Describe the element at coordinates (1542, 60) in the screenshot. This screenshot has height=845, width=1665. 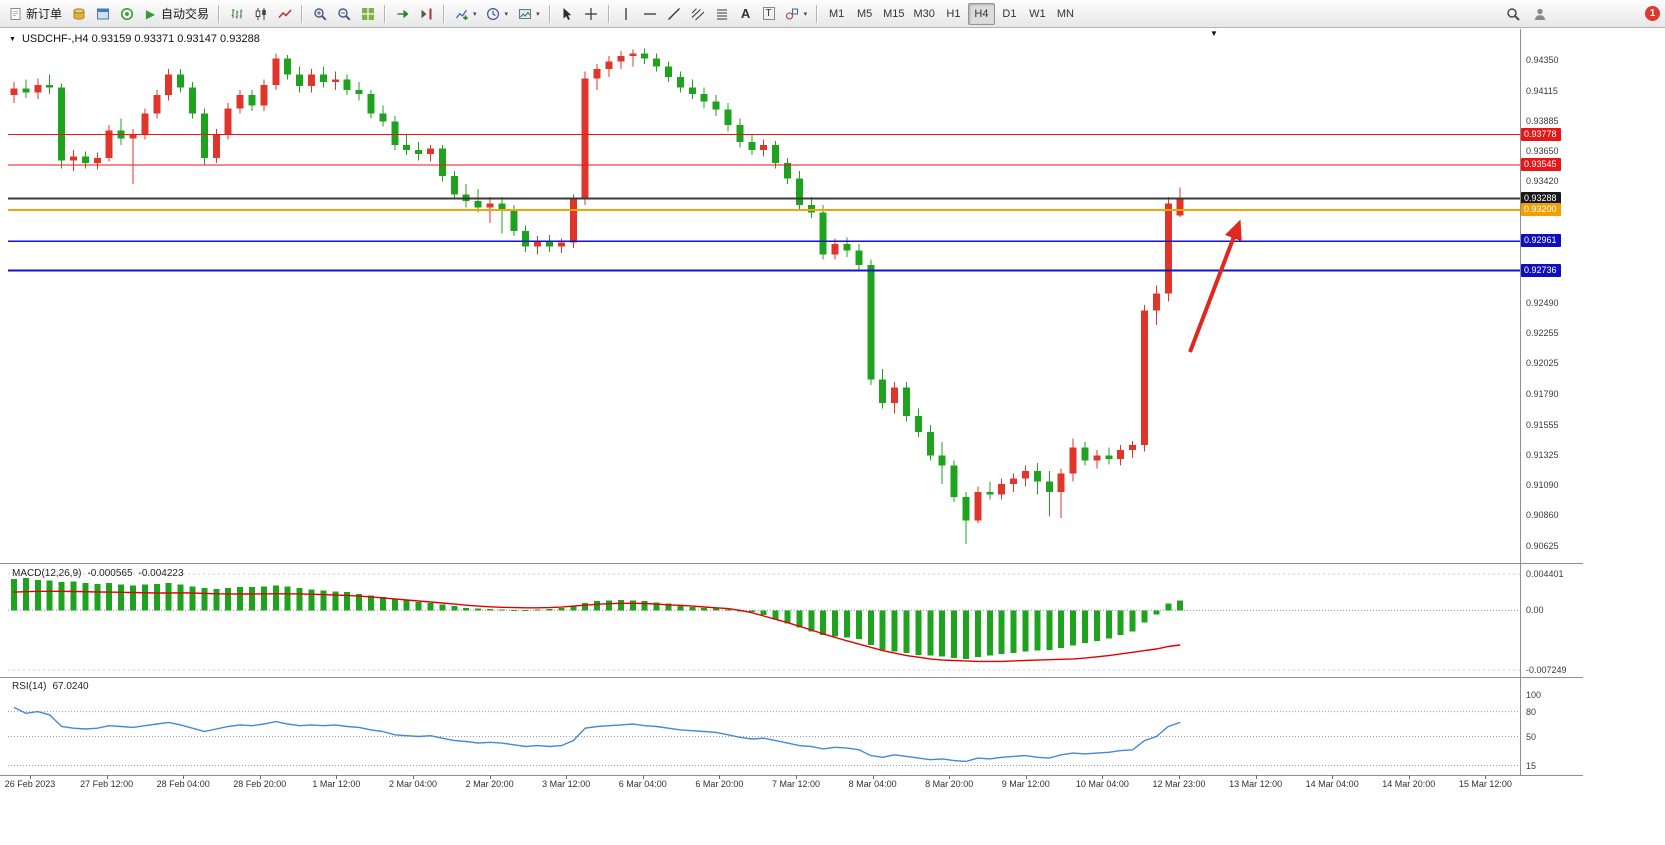
I see `price-axis-label: 0.94350` at that location.